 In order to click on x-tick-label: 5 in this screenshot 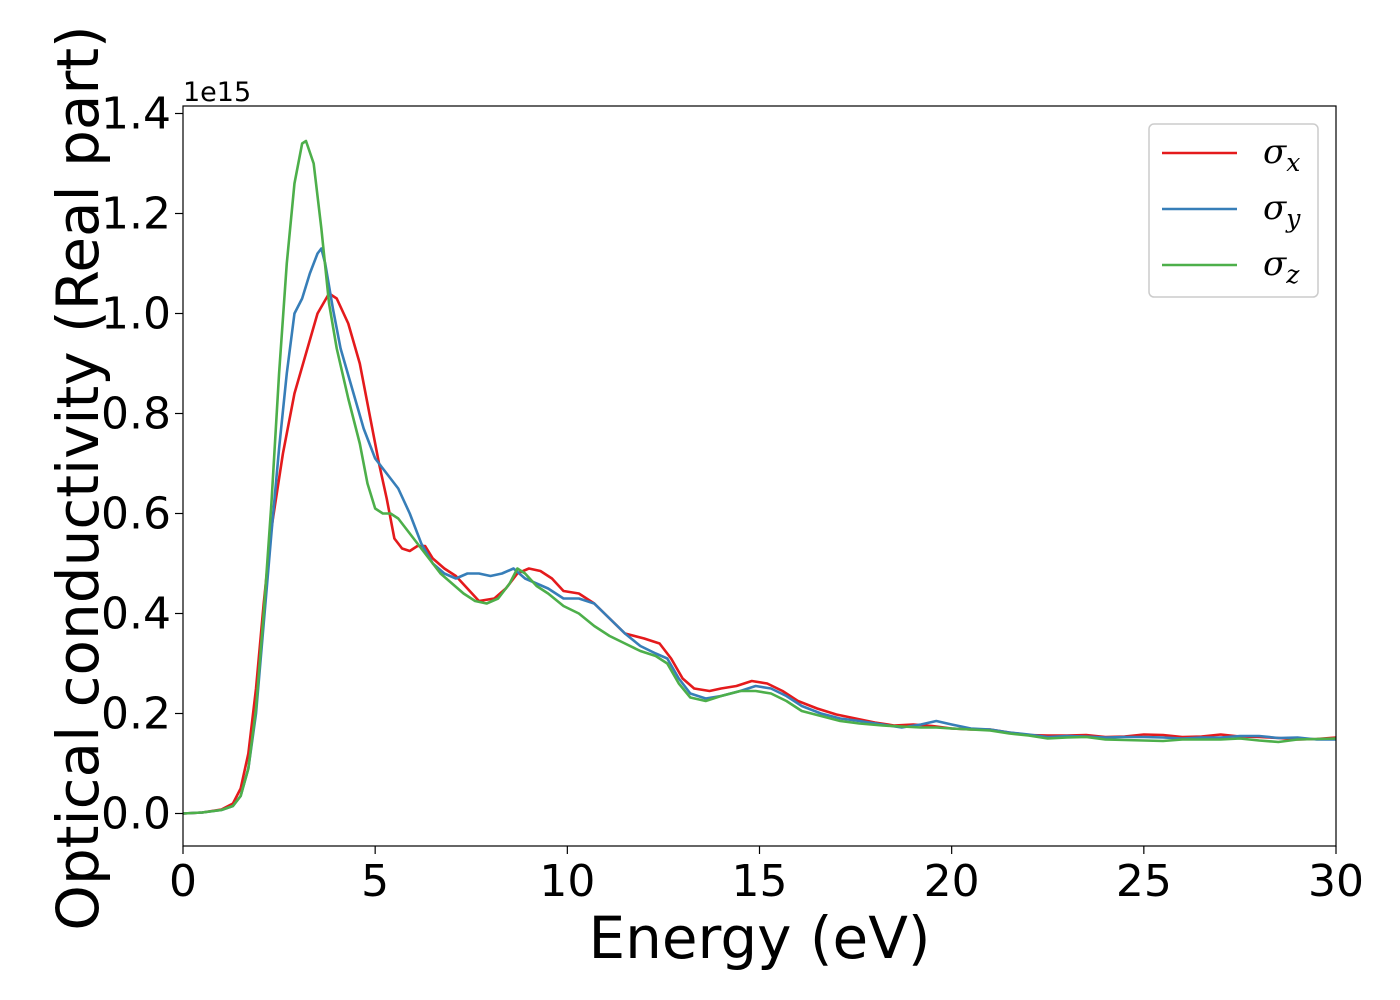, I will do `click(375, 881)`.